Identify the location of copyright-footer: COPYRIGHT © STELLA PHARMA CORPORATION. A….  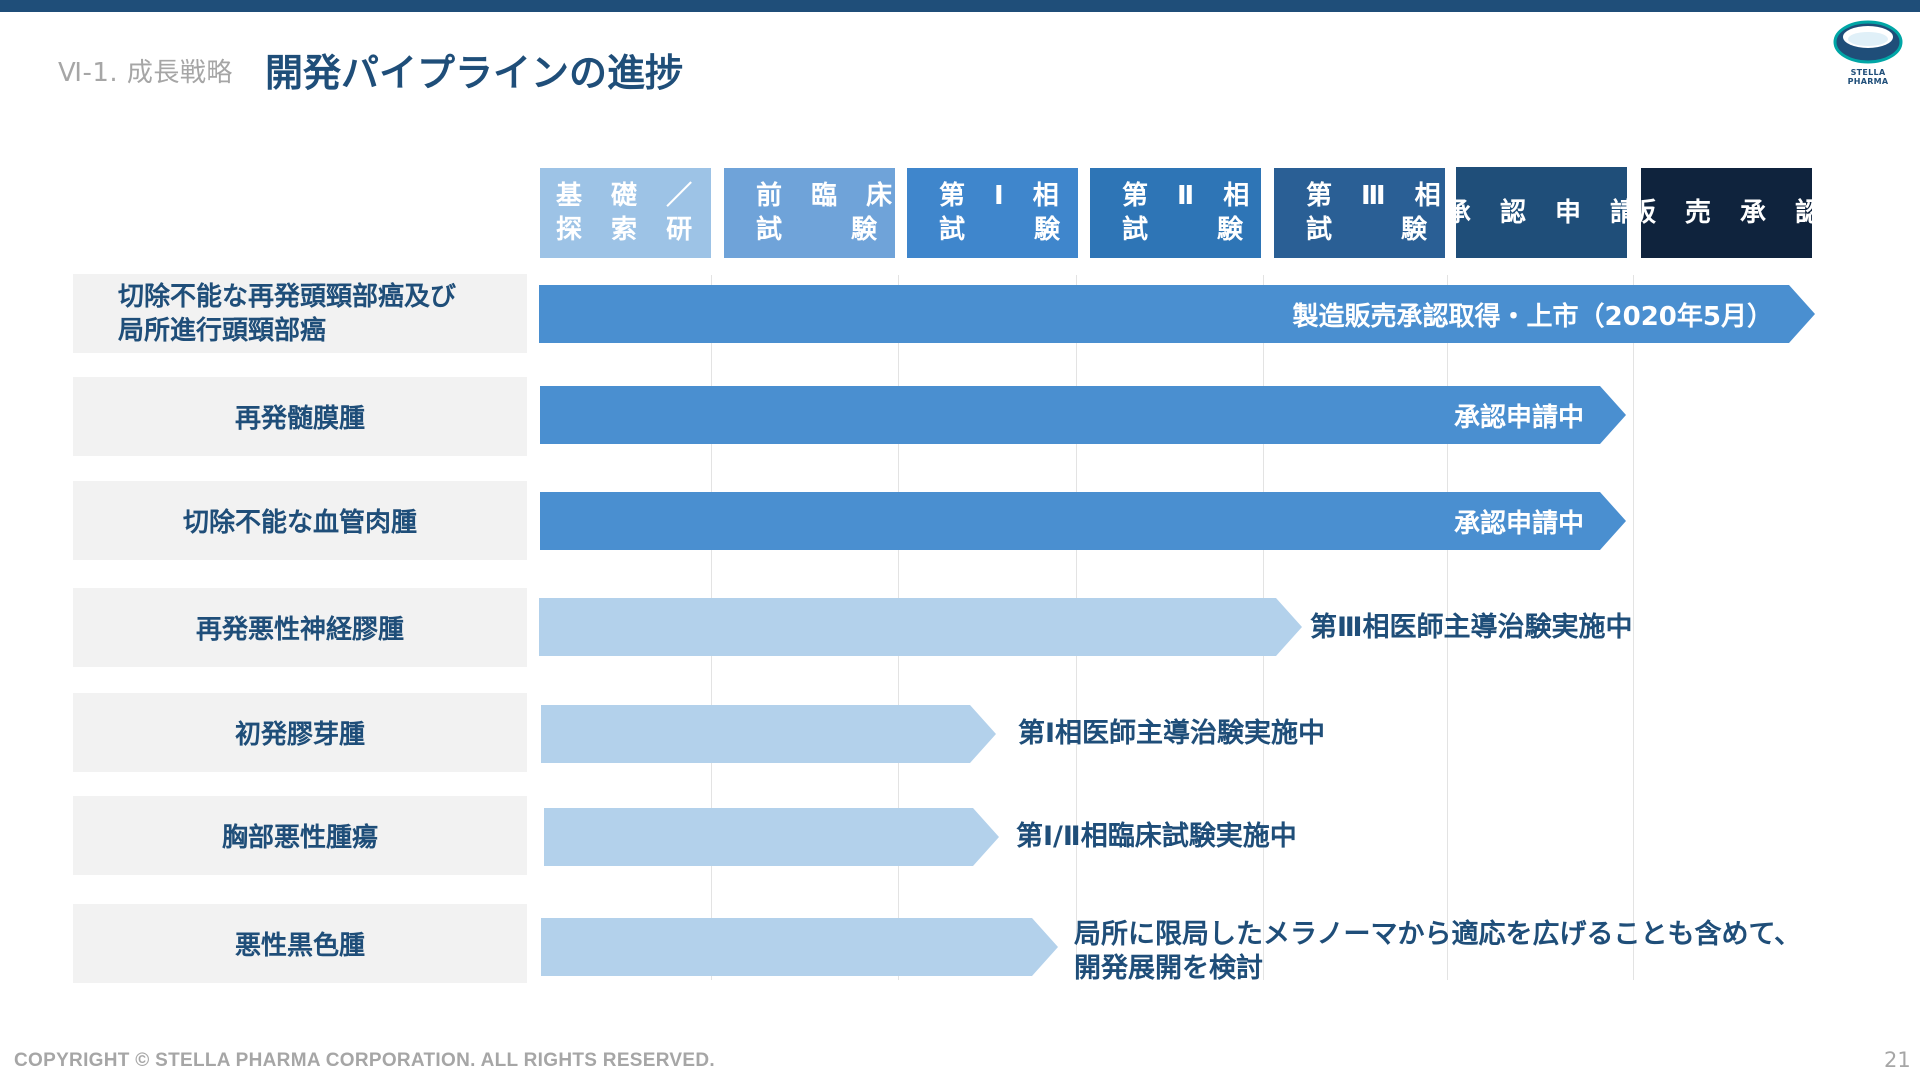
(364, 1060).